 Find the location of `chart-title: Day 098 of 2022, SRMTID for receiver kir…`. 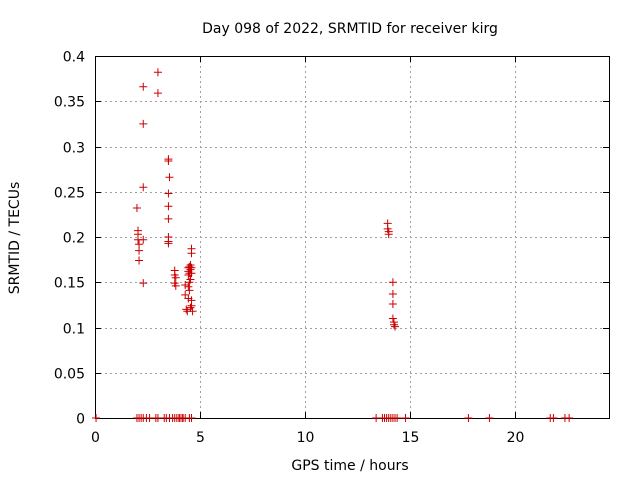

chart-title: Day 098 of 2022, SRMTID for receiver kir… is located at coordinates (350, 29).